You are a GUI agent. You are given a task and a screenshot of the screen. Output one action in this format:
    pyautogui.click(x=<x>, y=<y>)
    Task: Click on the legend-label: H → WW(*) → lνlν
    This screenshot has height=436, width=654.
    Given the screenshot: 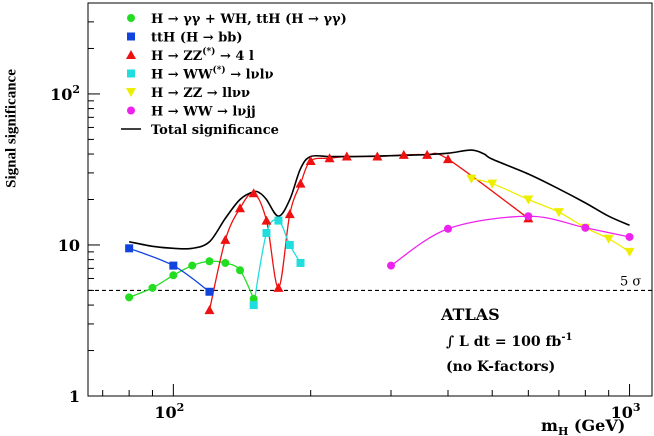 What is the action you would take?
    pyautogui.click(x=212, y=74)
    